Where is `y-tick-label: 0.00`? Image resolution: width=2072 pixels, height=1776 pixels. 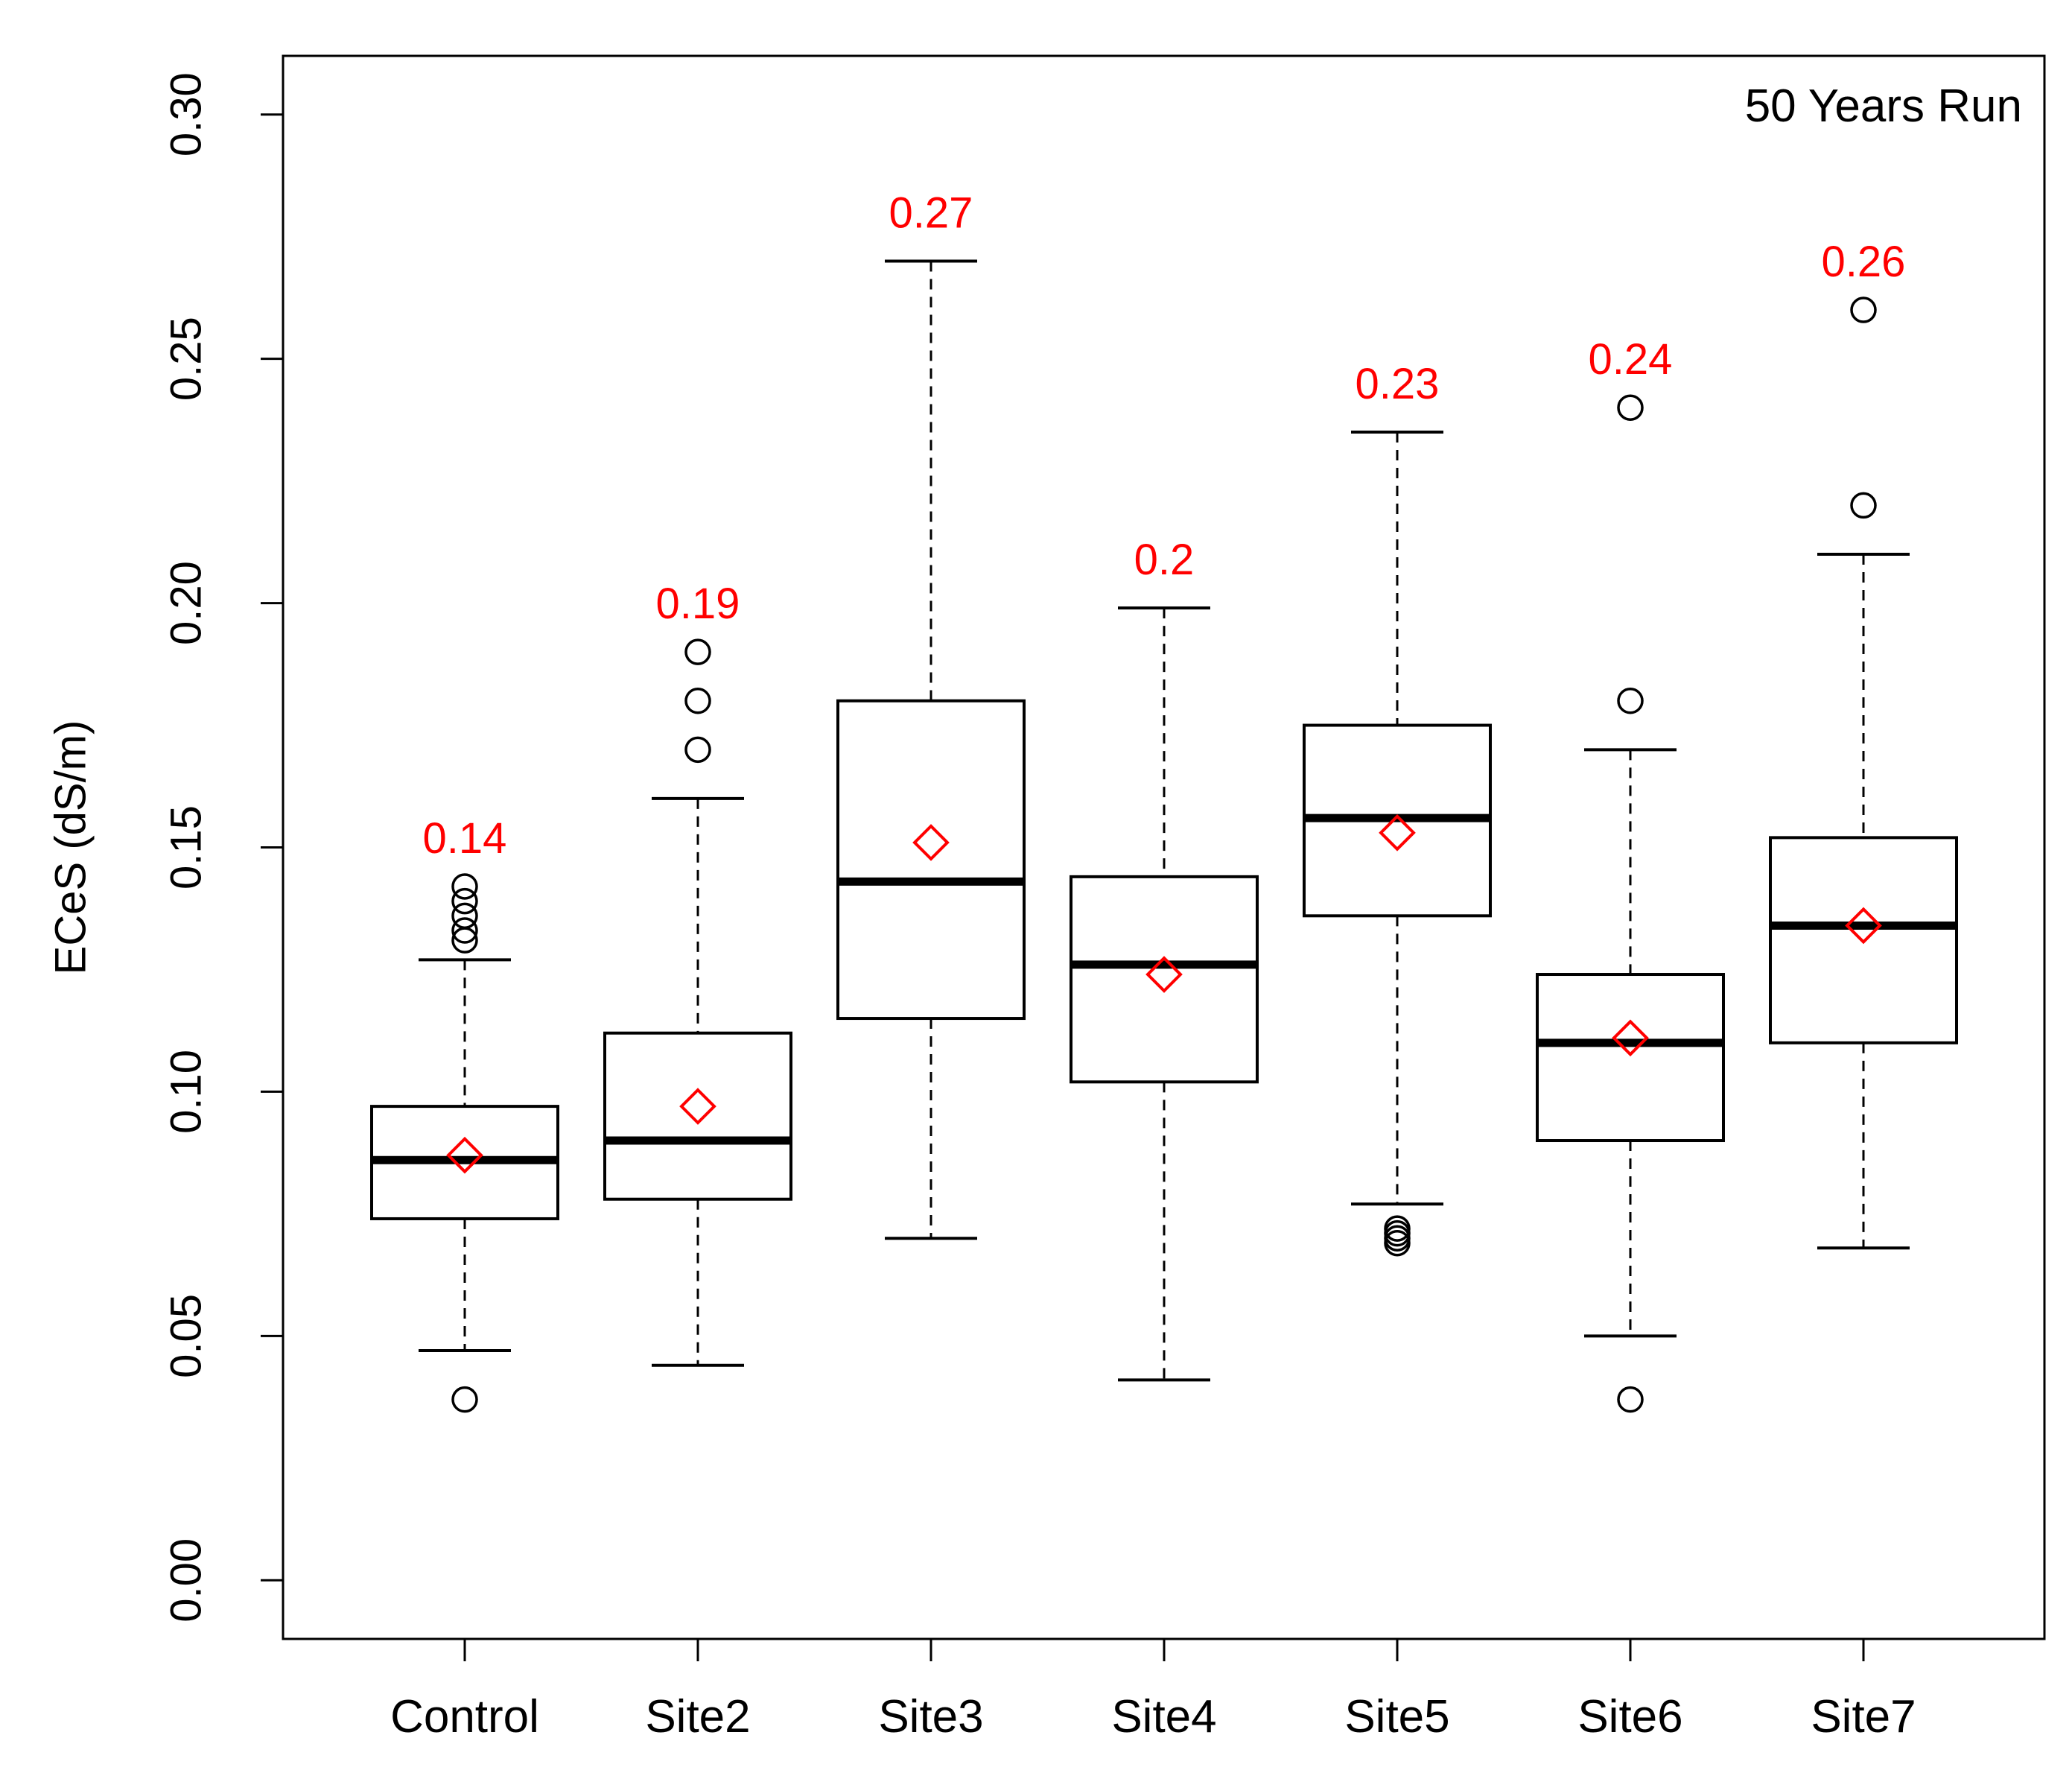 y-tick-label: 0.00 is located at coordinates (187, 1581).